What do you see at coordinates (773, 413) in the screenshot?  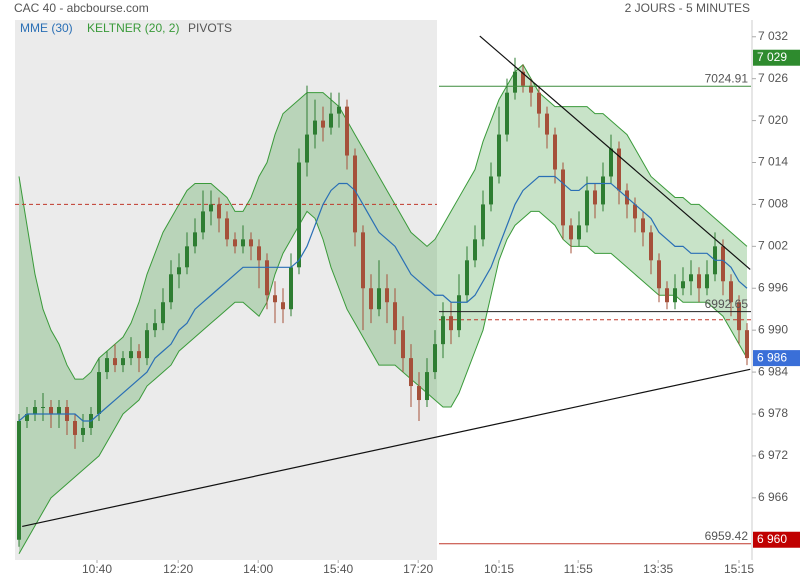 I see `y-tick-label: 6 978` at bounding box center [773, 413].